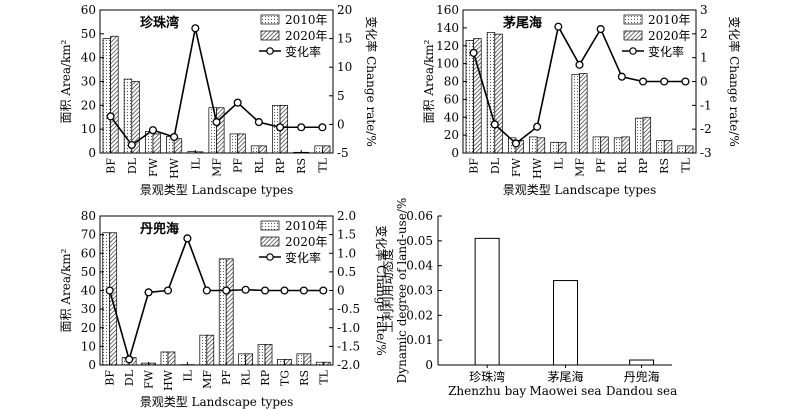  I want to click on x-axis-title: 景观类型 Landscape types, so click(217, 190).